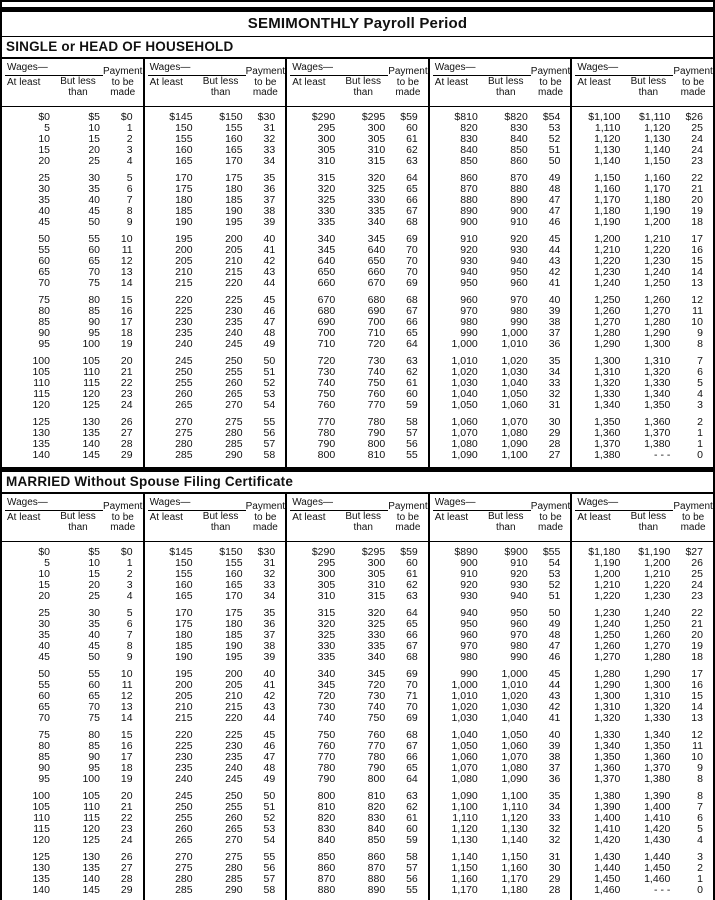  I want to click on wages-label: Wages—, so click(54, 504).